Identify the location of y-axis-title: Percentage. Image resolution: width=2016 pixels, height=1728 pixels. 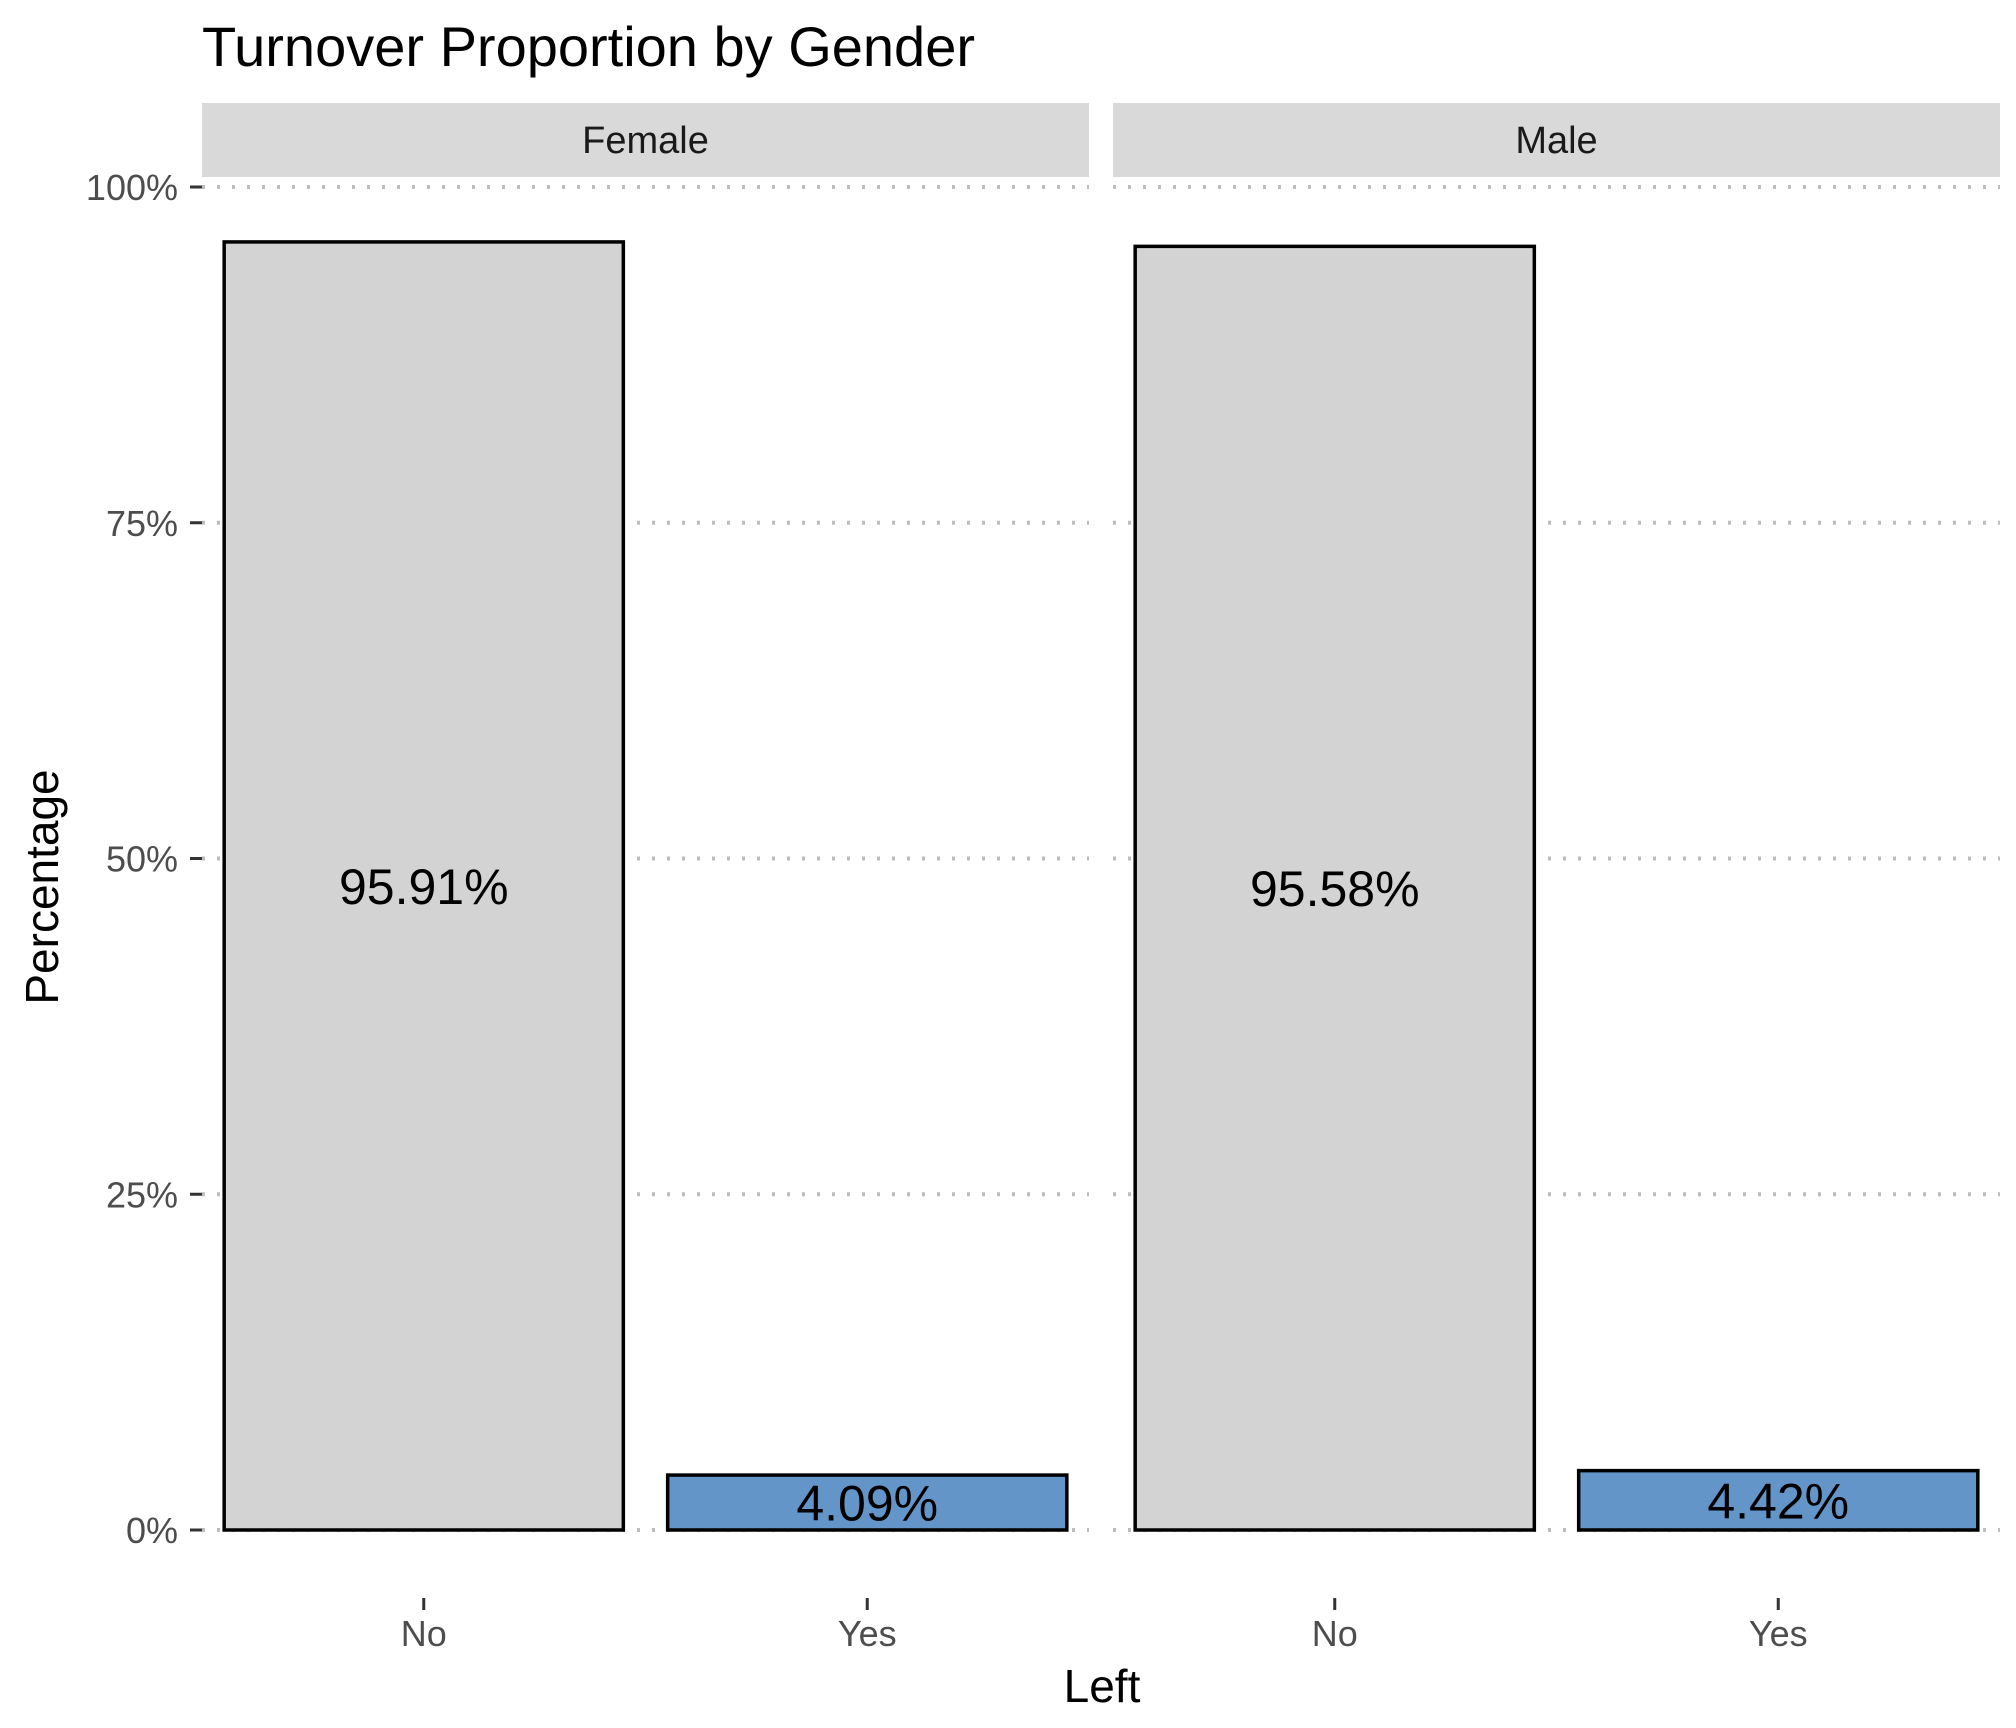
(42, 886).